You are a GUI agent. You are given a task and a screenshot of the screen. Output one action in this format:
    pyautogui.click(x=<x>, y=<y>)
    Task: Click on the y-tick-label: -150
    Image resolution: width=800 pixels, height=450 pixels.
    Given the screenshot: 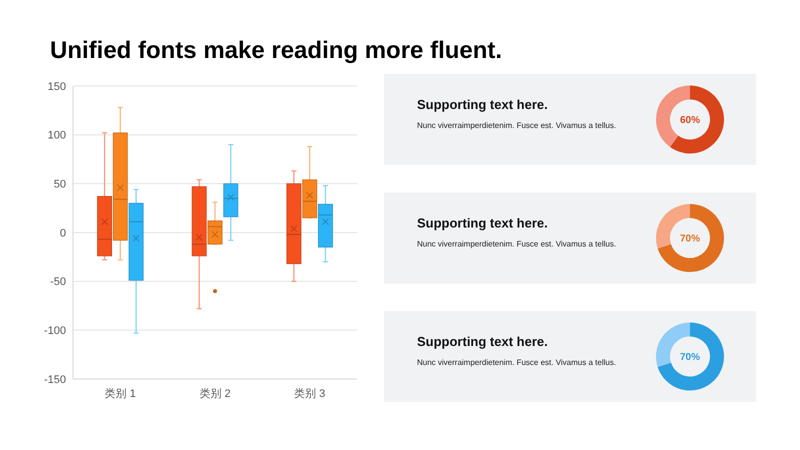 What is the action you would take?
    pyautogui.click(x=55, y=380)
    